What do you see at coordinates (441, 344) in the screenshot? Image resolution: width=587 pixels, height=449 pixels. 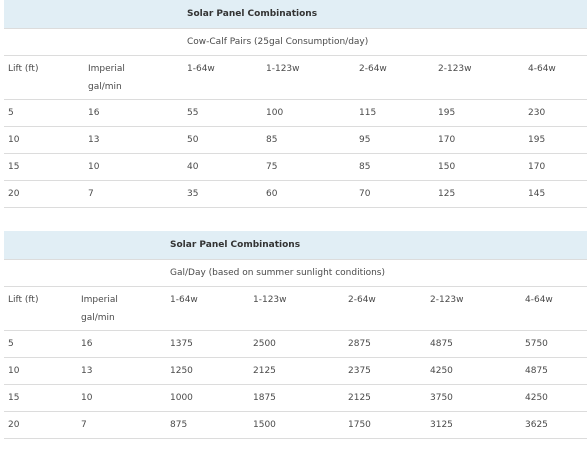 I see `cell-2-123w: 4875` at bounding box center [441, 344].